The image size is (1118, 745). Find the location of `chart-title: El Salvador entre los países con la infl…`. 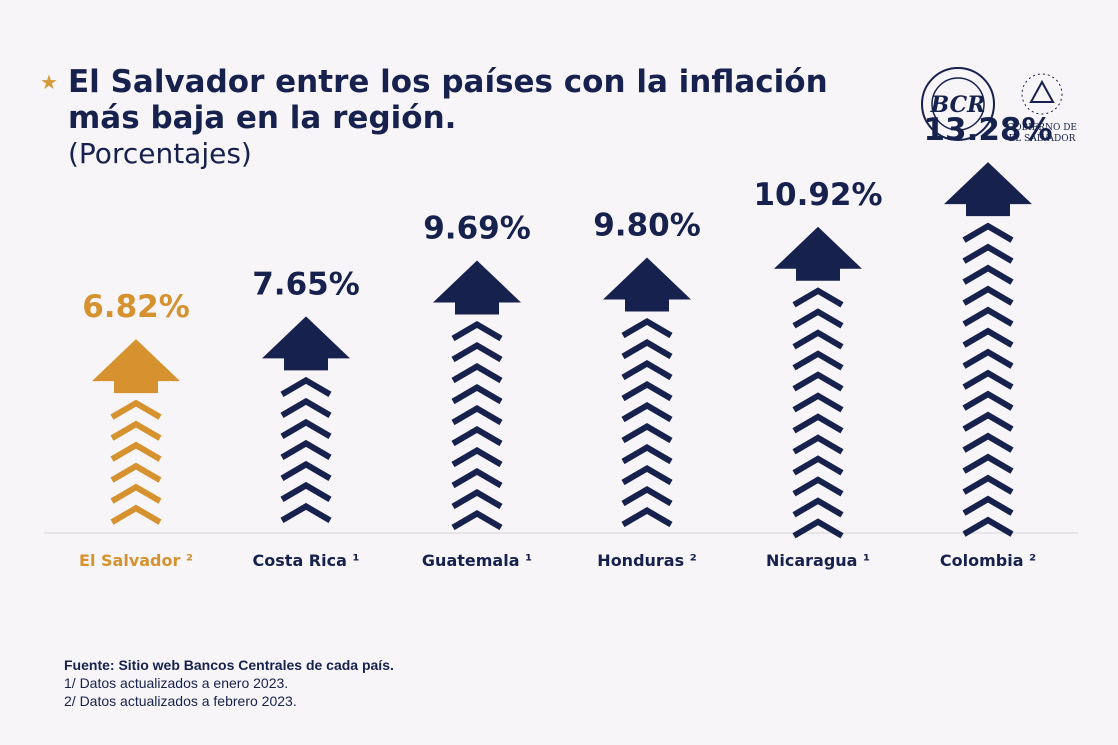

chart-title: El Salvador entre los países con la infl… is located at coordinates (448, 100).